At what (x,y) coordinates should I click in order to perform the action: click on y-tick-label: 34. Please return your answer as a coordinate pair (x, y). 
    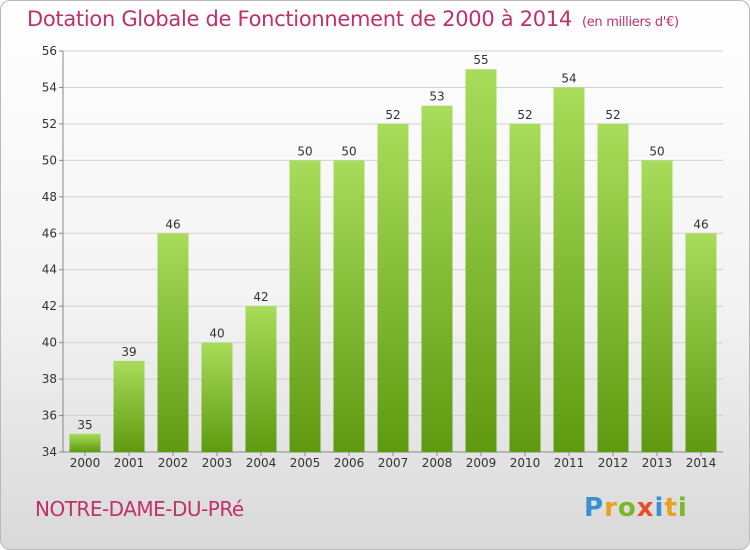
    Looking at the image, I should click on (49, 452).